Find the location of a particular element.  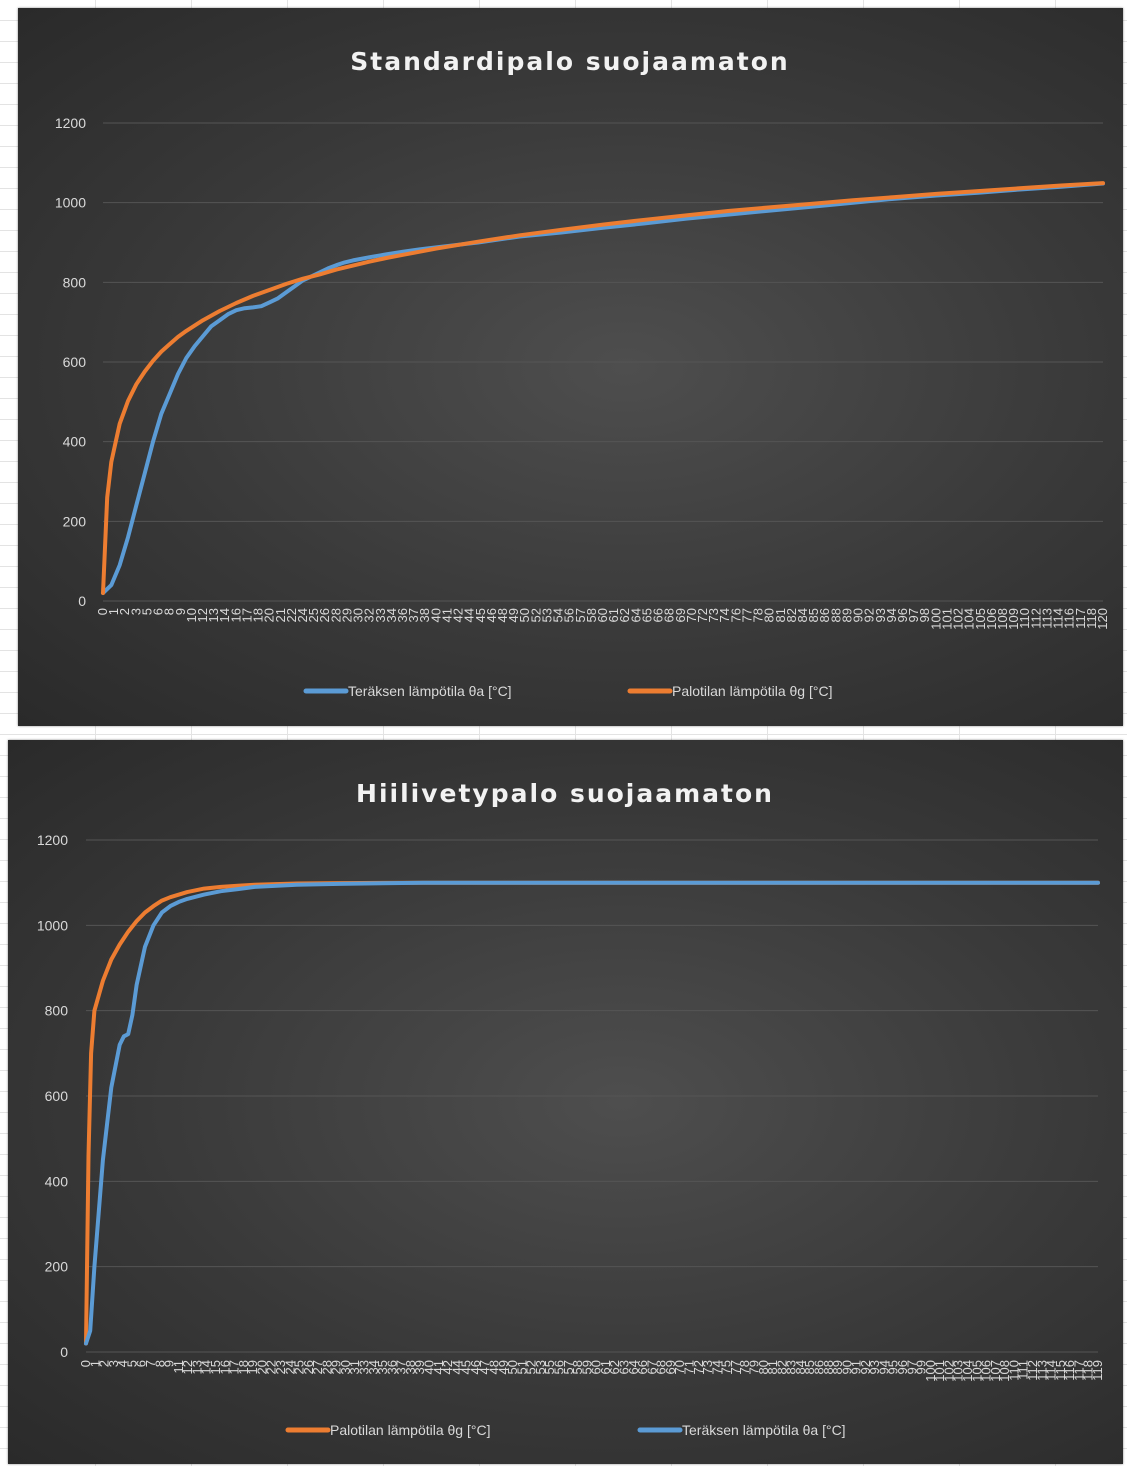

x-tick-label: 101 is located at coordinates (939, 1371).